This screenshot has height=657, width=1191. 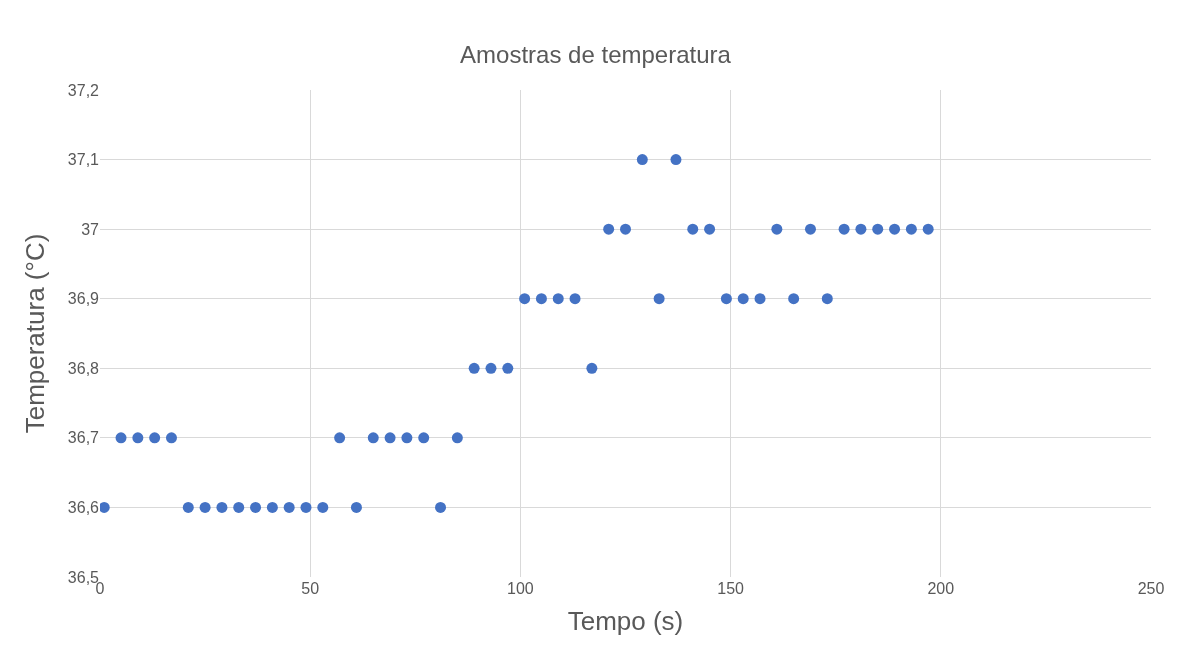 What do you see at coordinates (83, 90) in the screenshot?
I see `y-tick-label: 37,2` at bounding box center [83, 90].